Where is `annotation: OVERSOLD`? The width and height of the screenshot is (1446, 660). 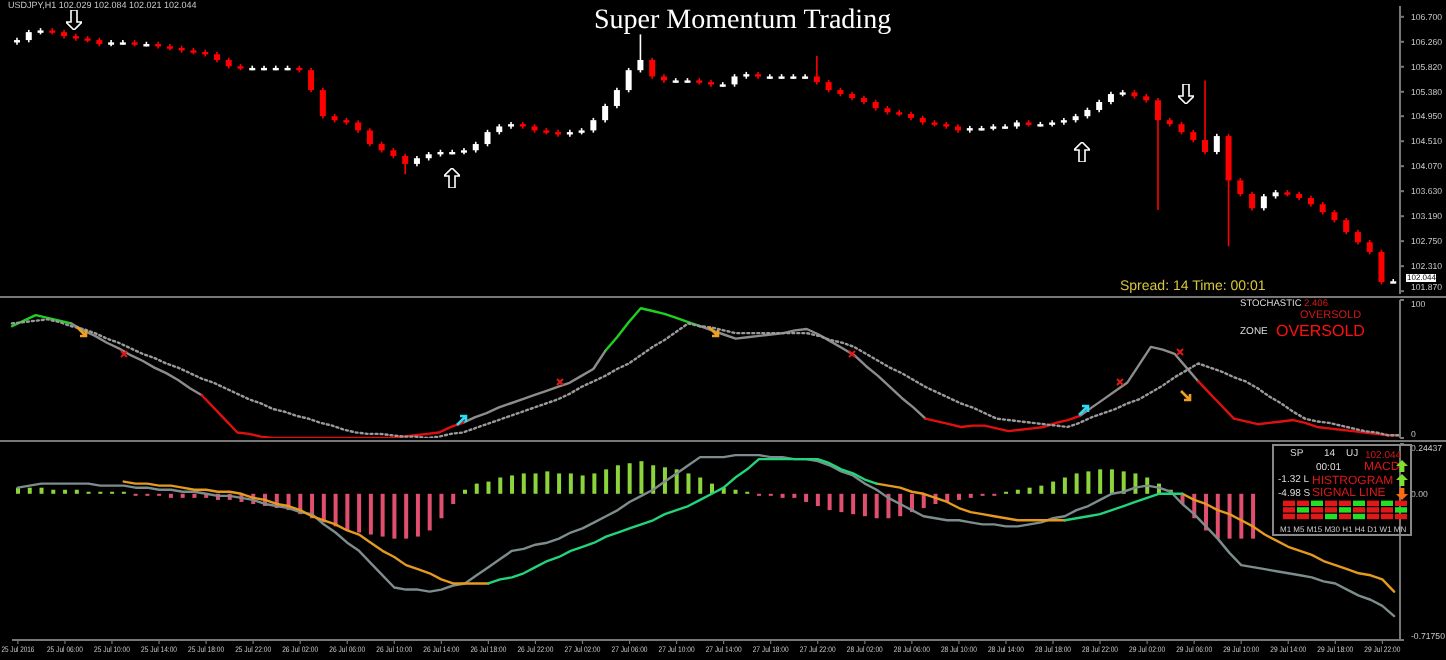 annotation: OVERSOLD is located at coordinates (1320, 330).